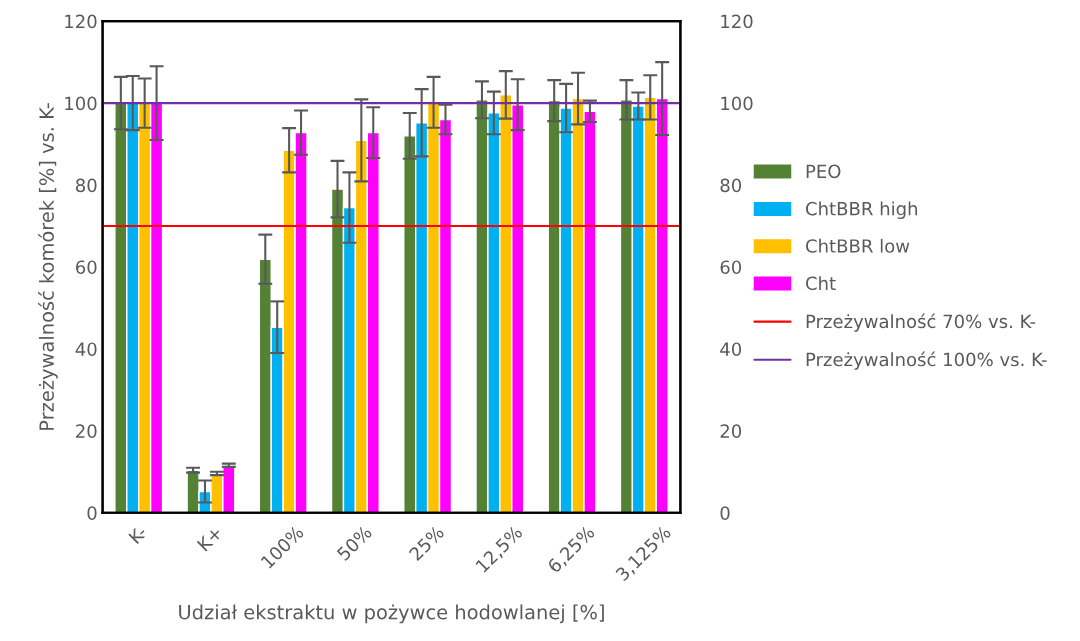 The width and height of the screenshot is (1080, 641). What do you see at coordinates (731, 349) in the screenshot?
I see `y2-tick-label: 40` at bounding box center [731, 349].